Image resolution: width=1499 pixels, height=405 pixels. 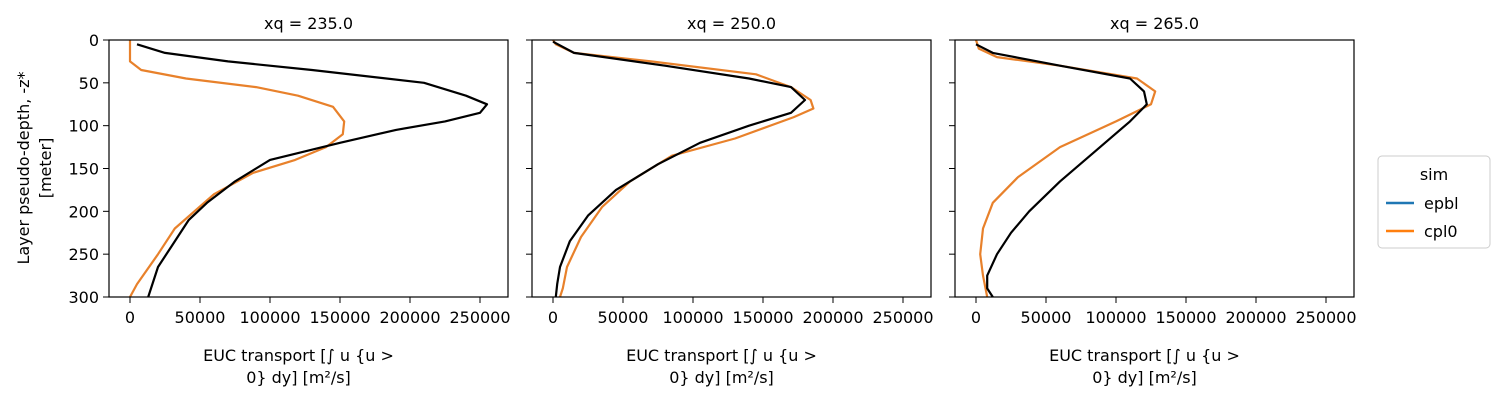 I want to click on panel-title: xq = 250.0, so click(x=731, y=23).